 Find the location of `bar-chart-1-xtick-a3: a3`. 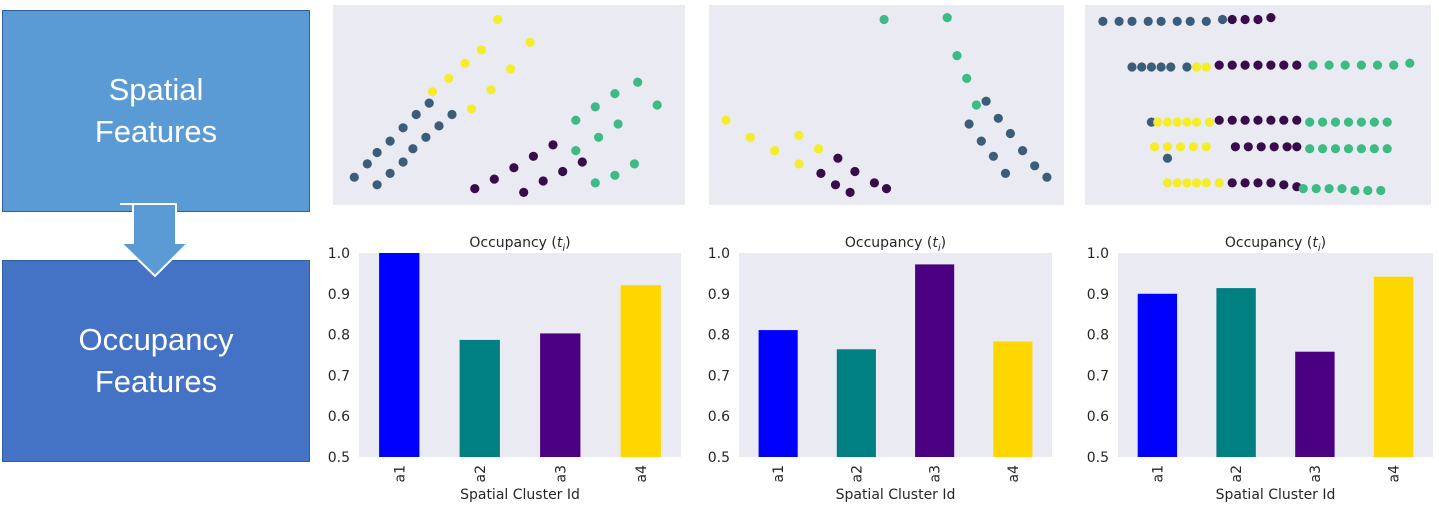

bar-chart-1-xtick-a3: a3 is located at coordinates (561, 474).